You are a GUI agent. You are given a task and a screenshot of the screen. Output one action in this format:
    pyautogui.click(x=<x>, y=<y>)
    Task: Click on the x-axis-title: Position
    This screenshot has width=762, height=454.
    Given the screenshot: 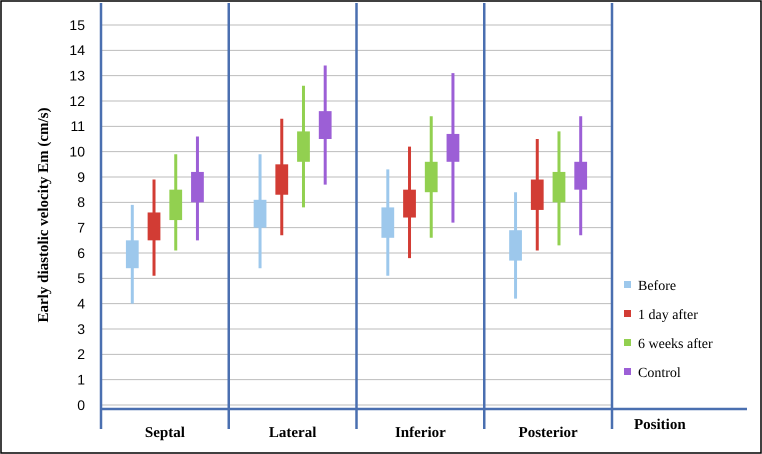 What is the action you would take?
    pyautogui.click(x=660, y=425)
    